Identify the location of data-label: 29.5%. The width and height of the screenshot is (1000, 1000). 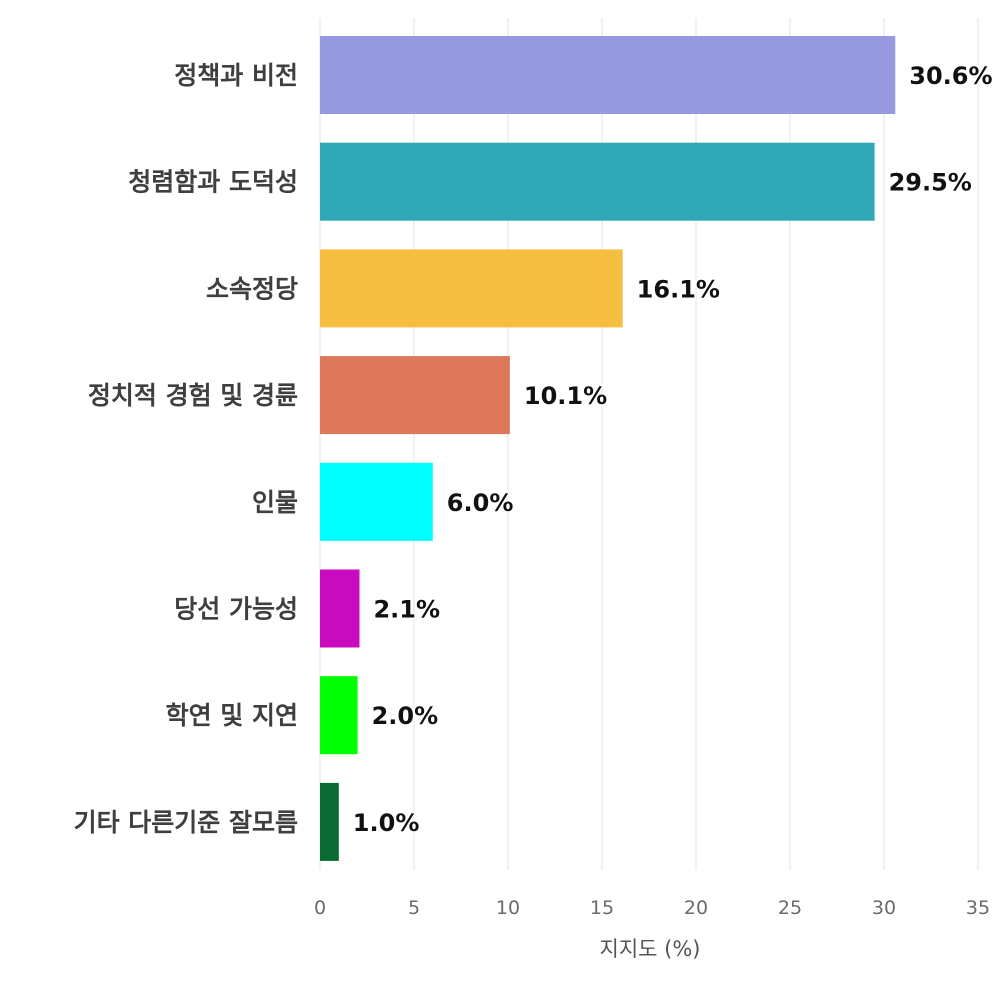
(930, 183).